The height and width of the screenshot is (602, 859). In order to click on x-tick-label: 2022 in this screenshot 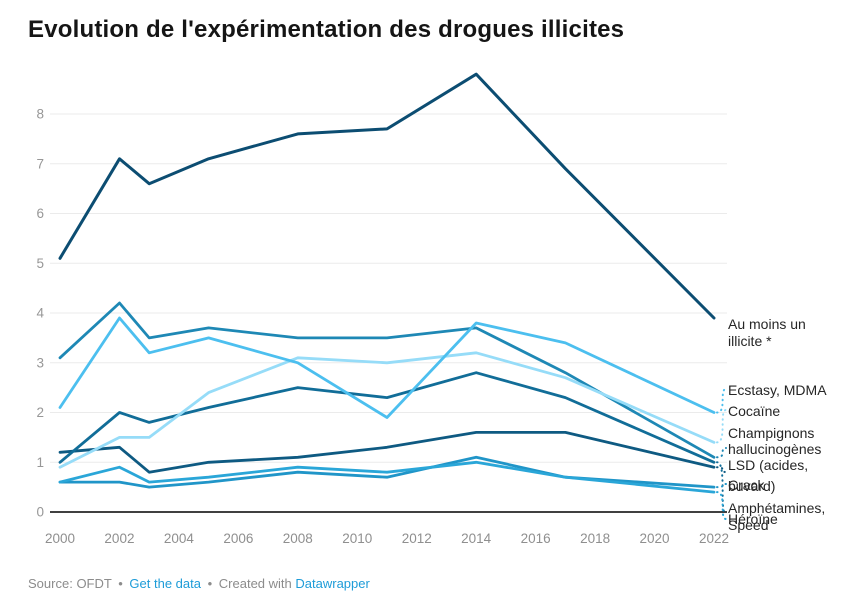, I will do `click(714, 538)`.